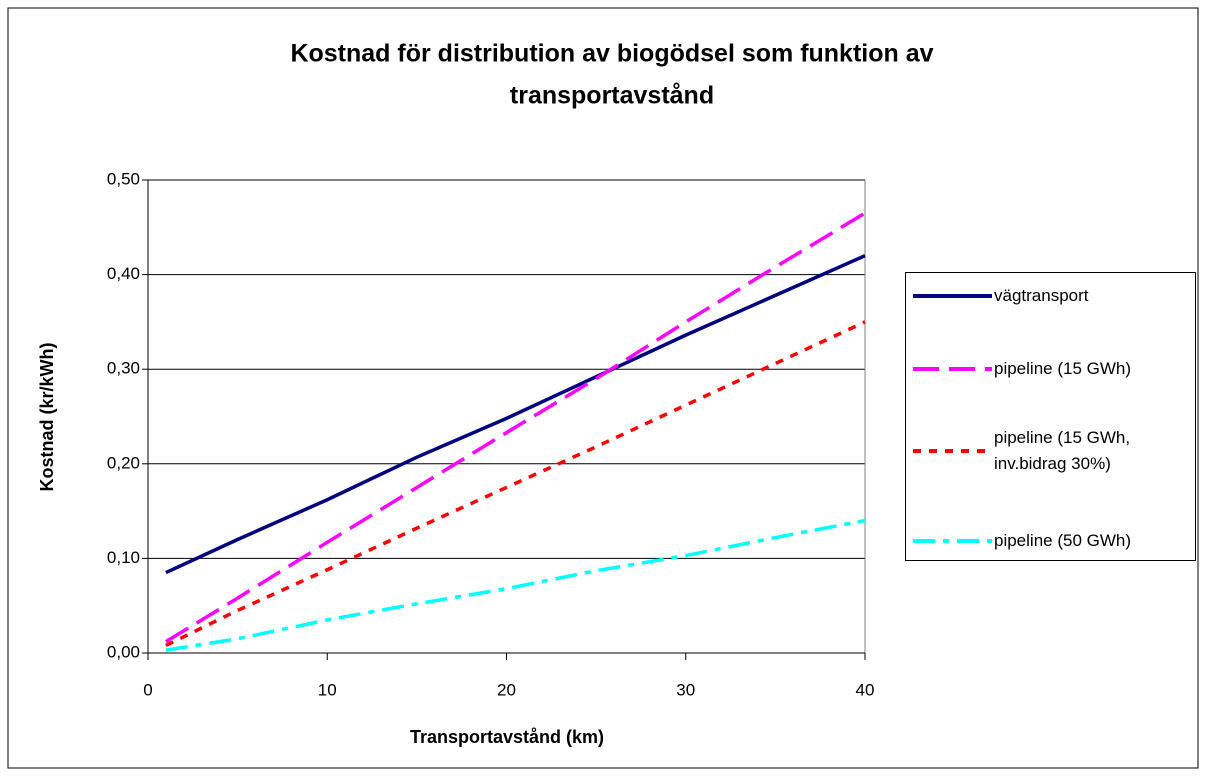 This screenshot has height=776, width=1207. What do you see at coordinates (1063, 368) in the screenshot?
I see `legend-label: pipeline (15 GWh)` at bounding box center [1063, 368].